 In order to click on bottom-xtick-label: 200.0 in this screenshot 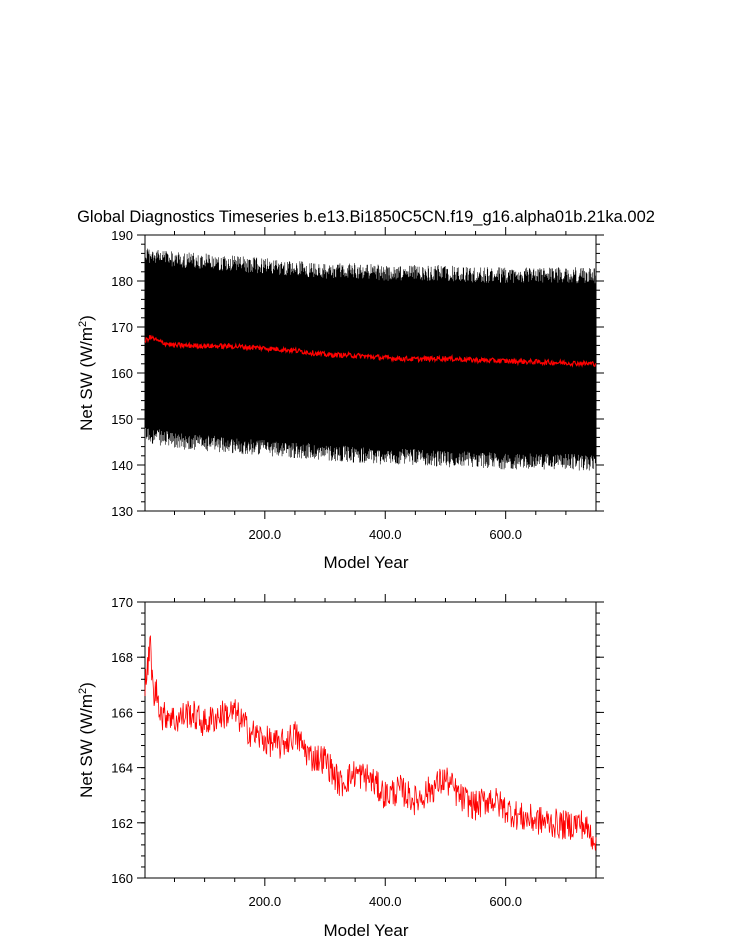, I will do `click(265, 901)`.